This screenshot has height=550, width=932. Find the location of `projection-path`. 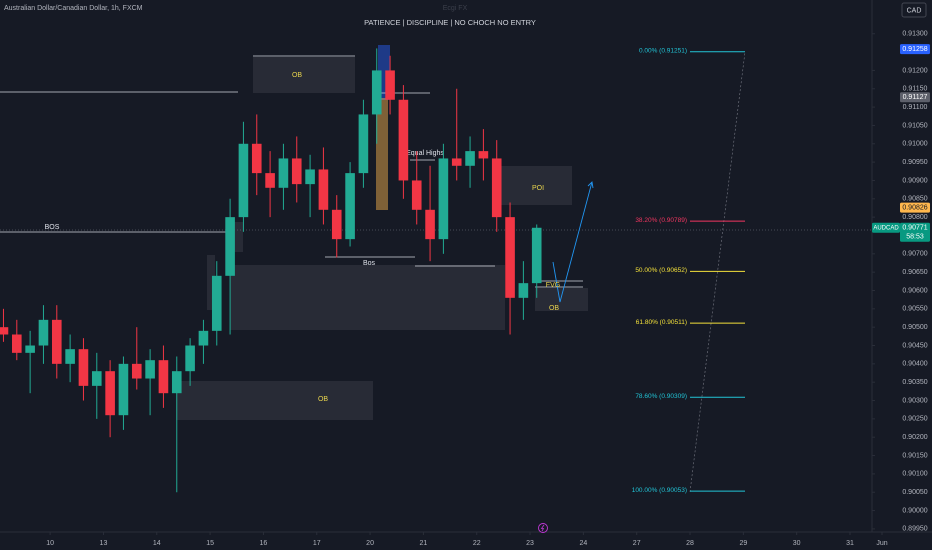

projection-path is located at coordinates (572, 242).